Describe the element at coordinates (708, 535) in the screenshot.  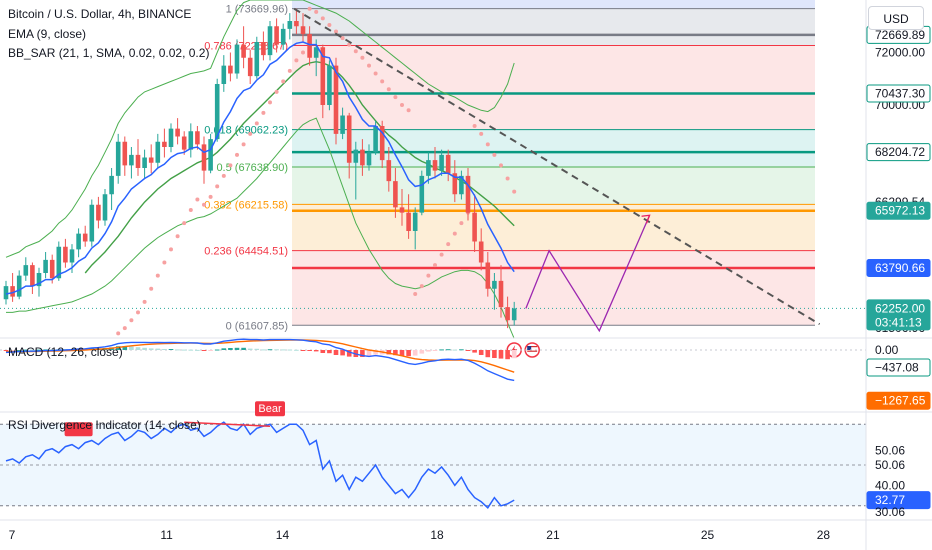
I see `time-axis-label: 25` at that location.